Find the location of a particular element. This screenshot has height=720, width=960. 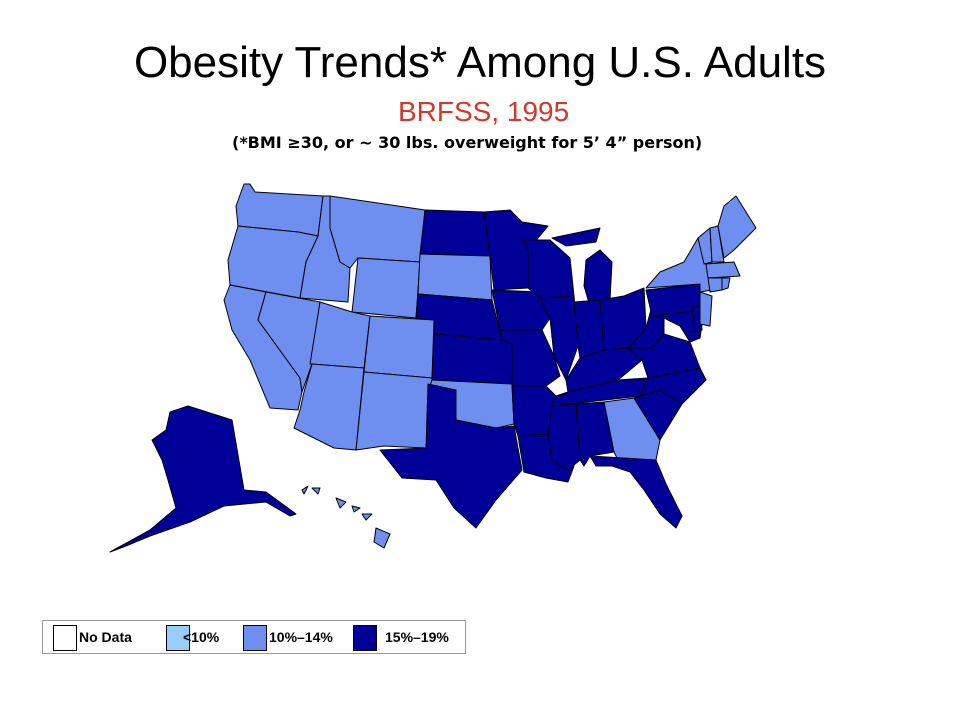

state-ri is located at coordinates (726, 284).